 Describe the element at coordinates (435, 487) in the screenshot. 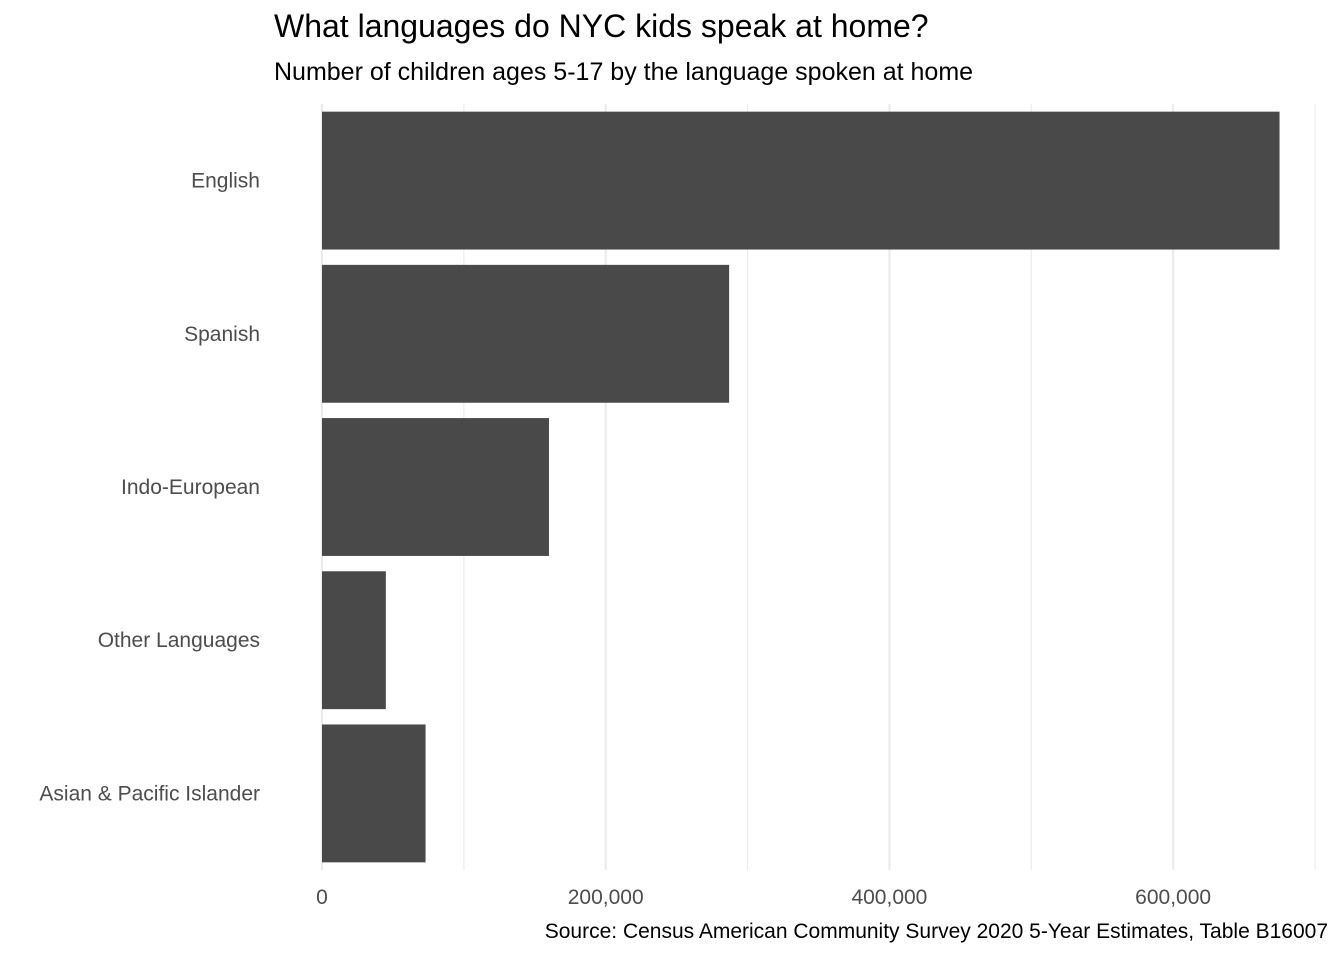

I see `bar-indo-european` at that location.